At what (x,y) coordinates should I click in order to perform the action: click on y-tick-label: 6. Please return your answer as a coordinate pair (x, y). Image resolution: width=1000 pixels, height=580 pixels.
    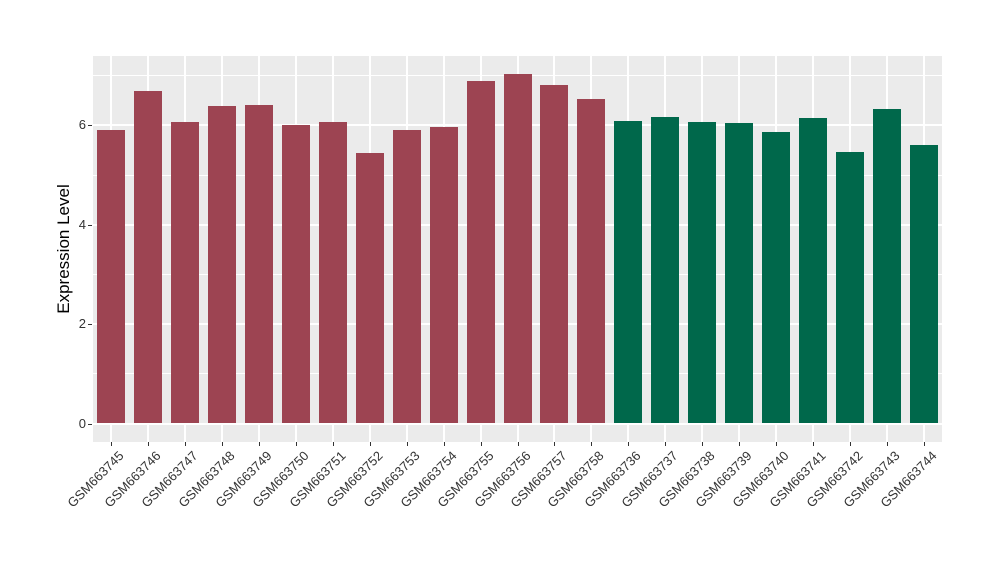
    Looking at the image, I should click on (82, 125).